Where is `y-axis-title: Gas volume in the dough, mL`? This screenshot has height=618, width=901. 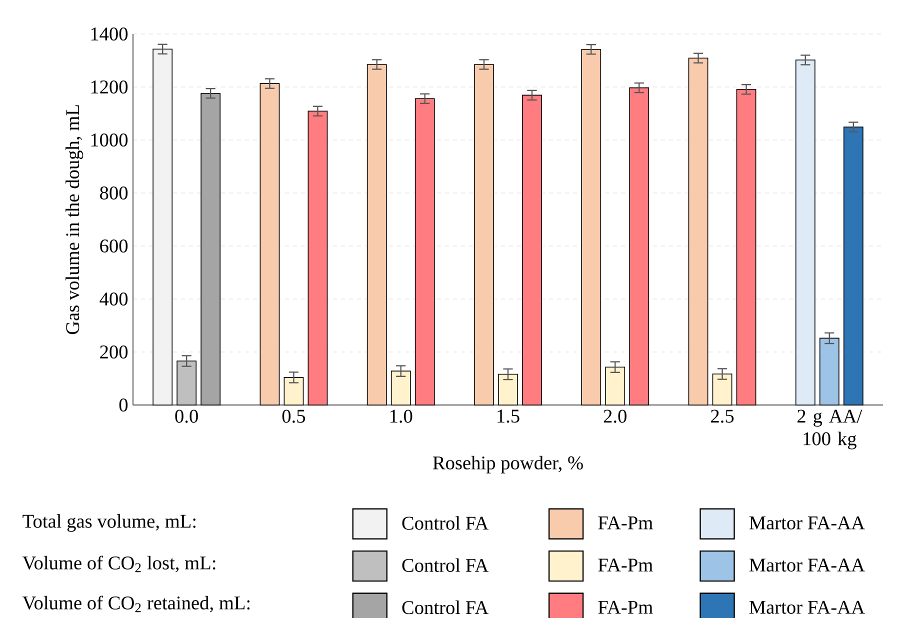 y-axis-title: Gas volume in the dough, mL is located at coordinates (75, 219).